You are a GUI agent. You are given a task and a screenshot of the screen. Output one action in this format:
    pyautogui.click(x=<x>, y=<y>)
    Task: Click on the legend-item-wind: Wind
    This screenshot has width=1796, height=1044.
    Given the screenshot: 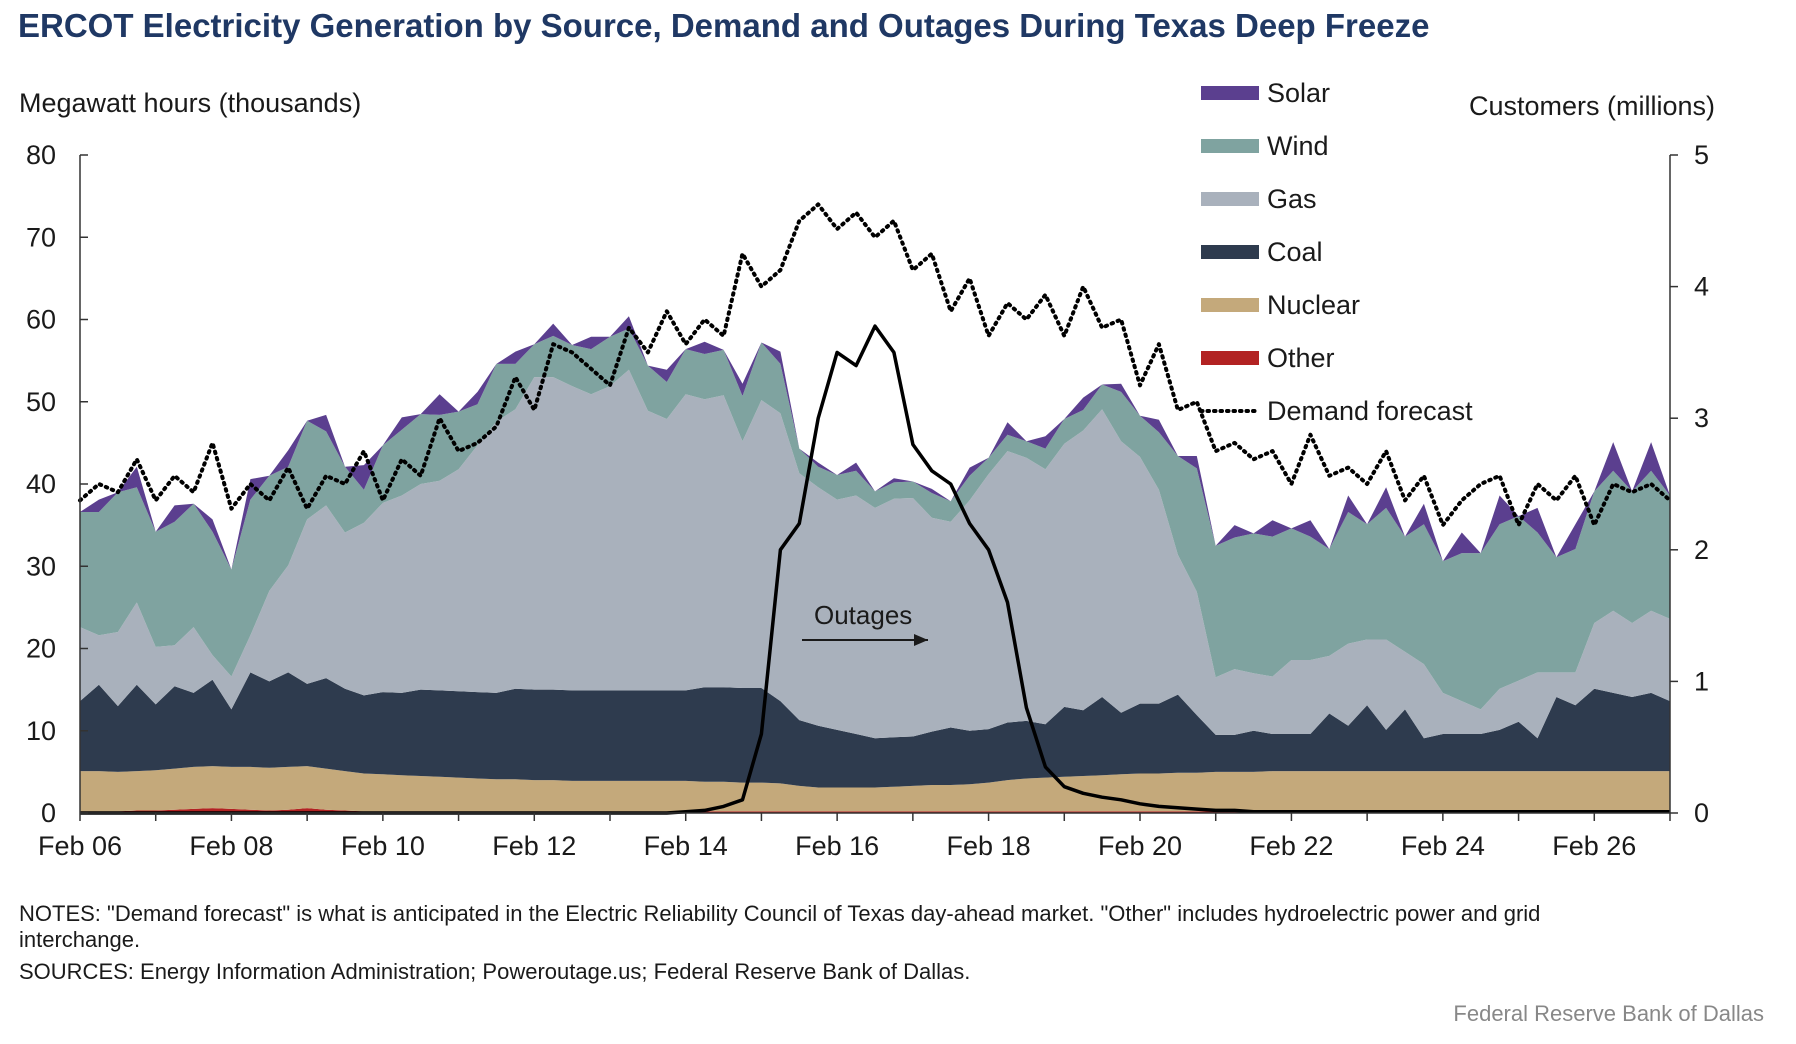 What is the action you would take?
    pyautogui.click(x=1265, y=146)
    